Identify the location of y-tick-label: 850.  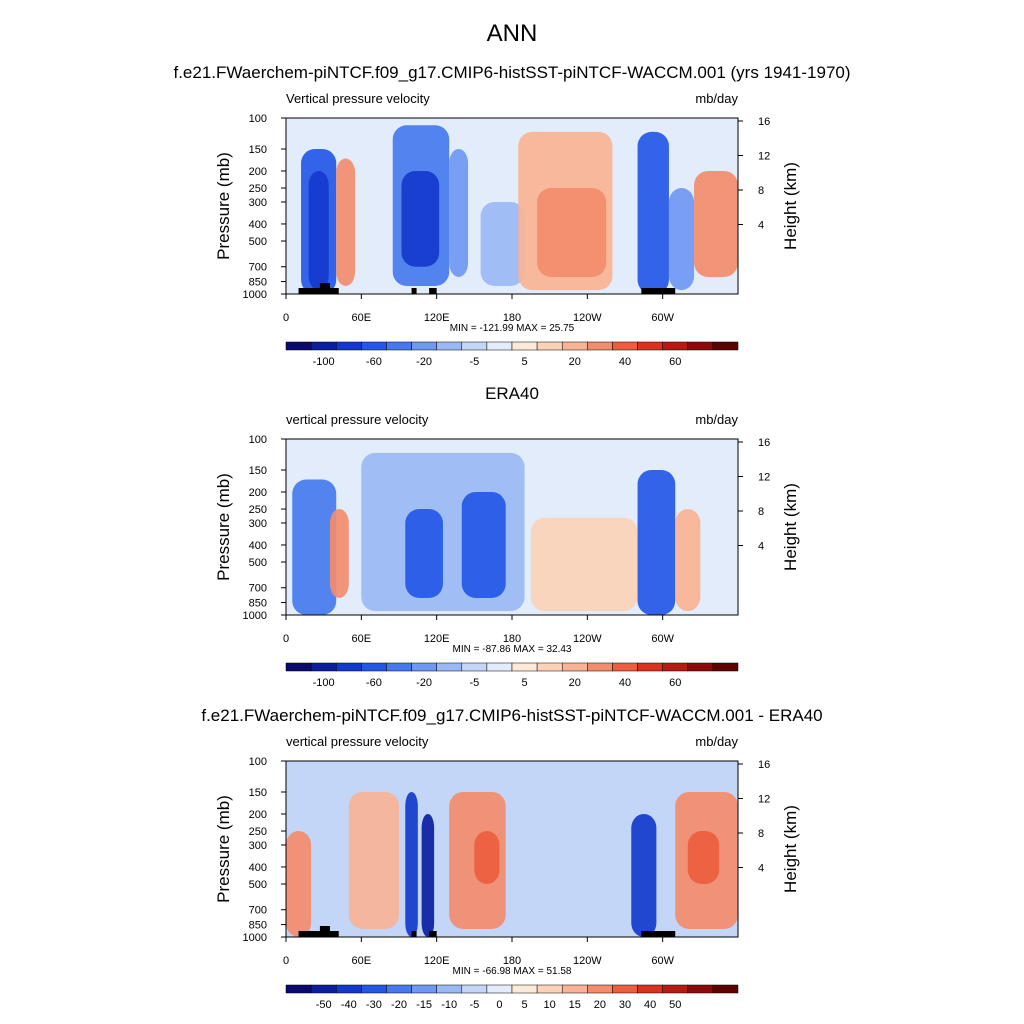
(258, 926).